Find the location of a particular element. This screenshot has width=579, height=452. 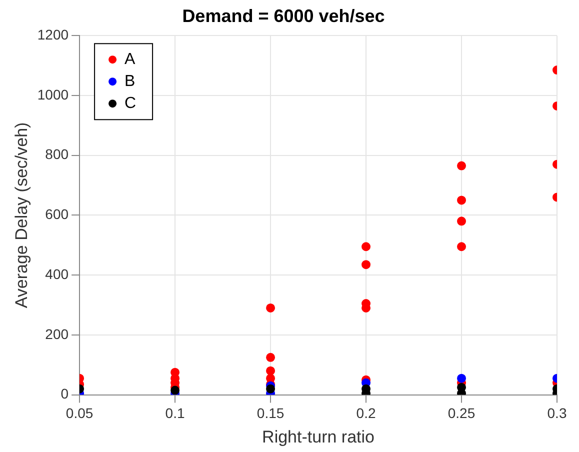

y-axis-title: Average Delay (sec/veh) is located at coordinates (21, 215).